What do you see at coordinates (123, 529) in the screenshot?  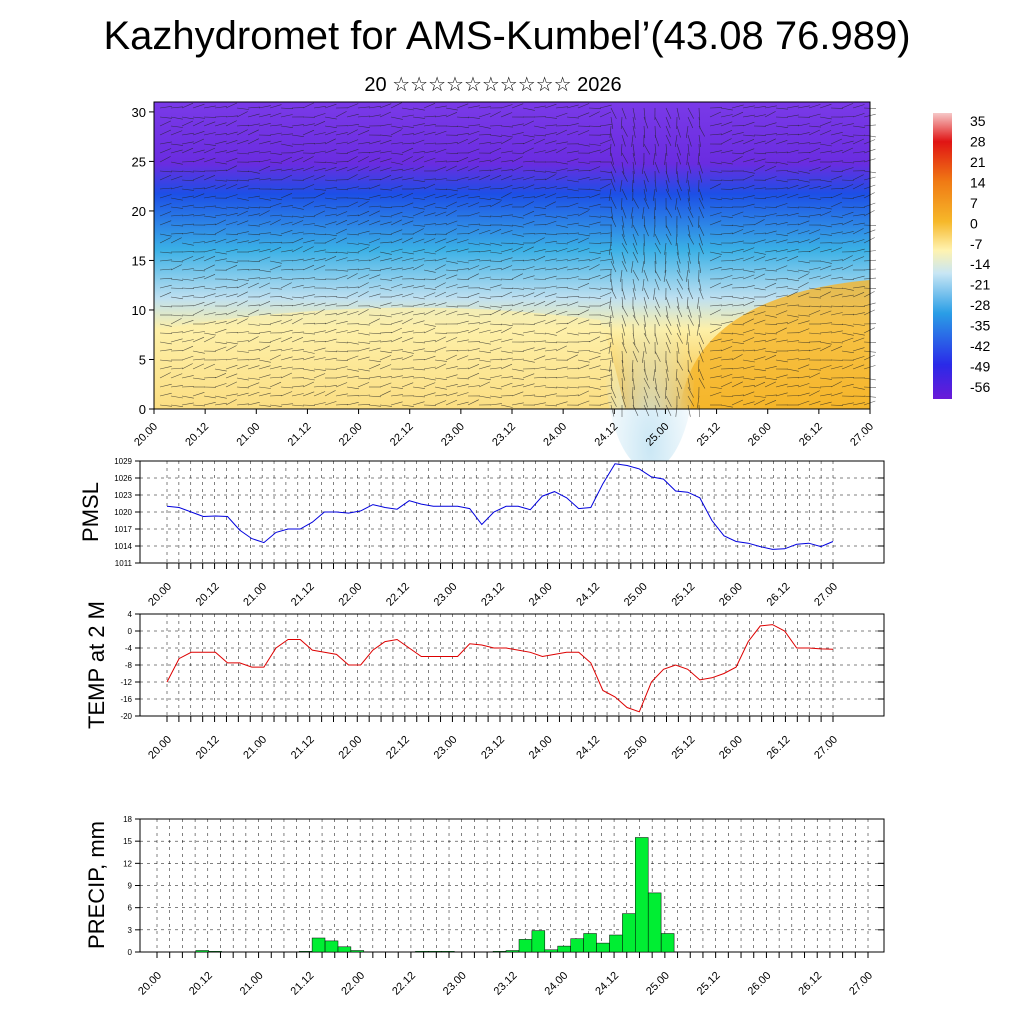 I see `y-tick-label: 1017` at bounding box center [123, 529].